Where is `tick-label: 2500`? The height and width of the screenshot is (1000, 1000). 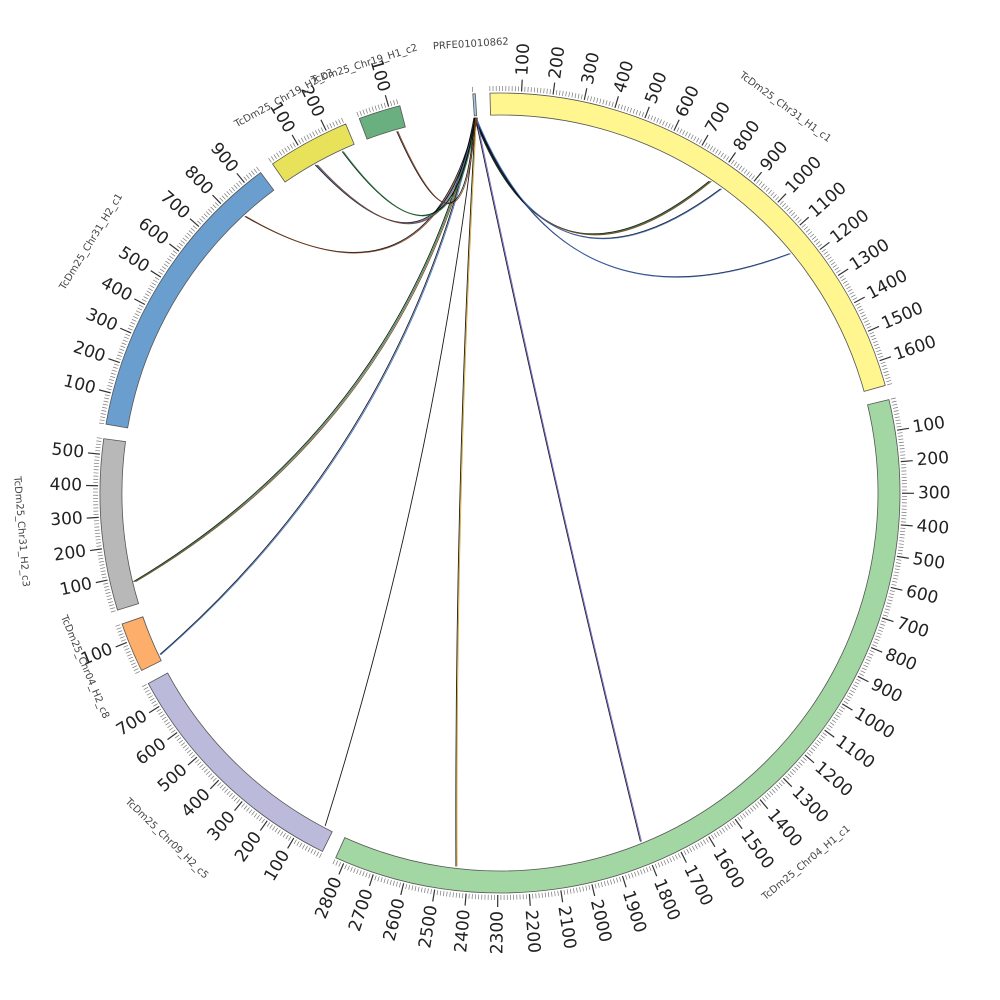 tick-label: 2500 is located at coordinates (428, 927).